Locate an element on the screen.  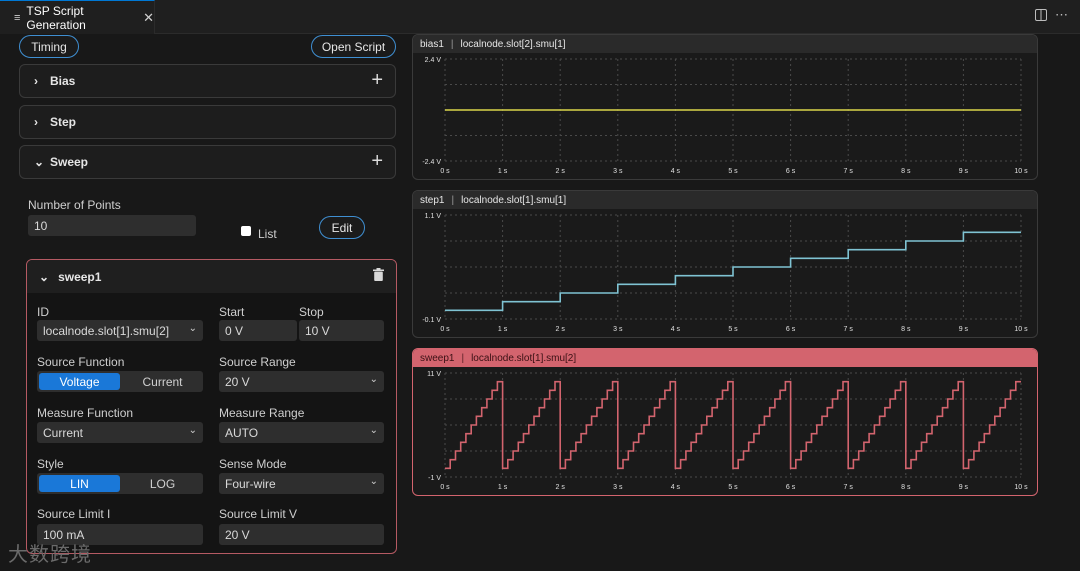
sweep-card-header: ⌄ sweep1 is located at coordinates (211, 276).